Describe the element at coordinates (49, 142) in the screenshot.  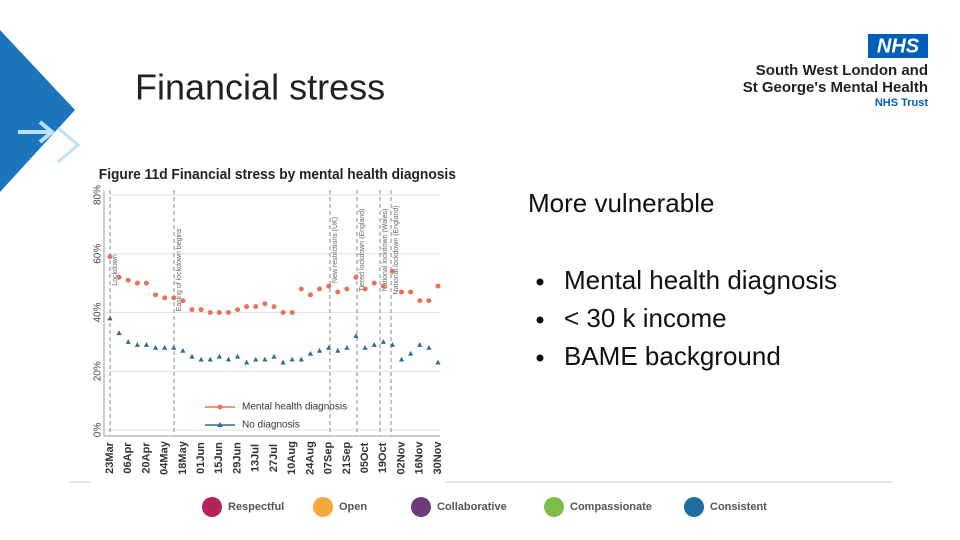
I see `arrow-icon` at that location.